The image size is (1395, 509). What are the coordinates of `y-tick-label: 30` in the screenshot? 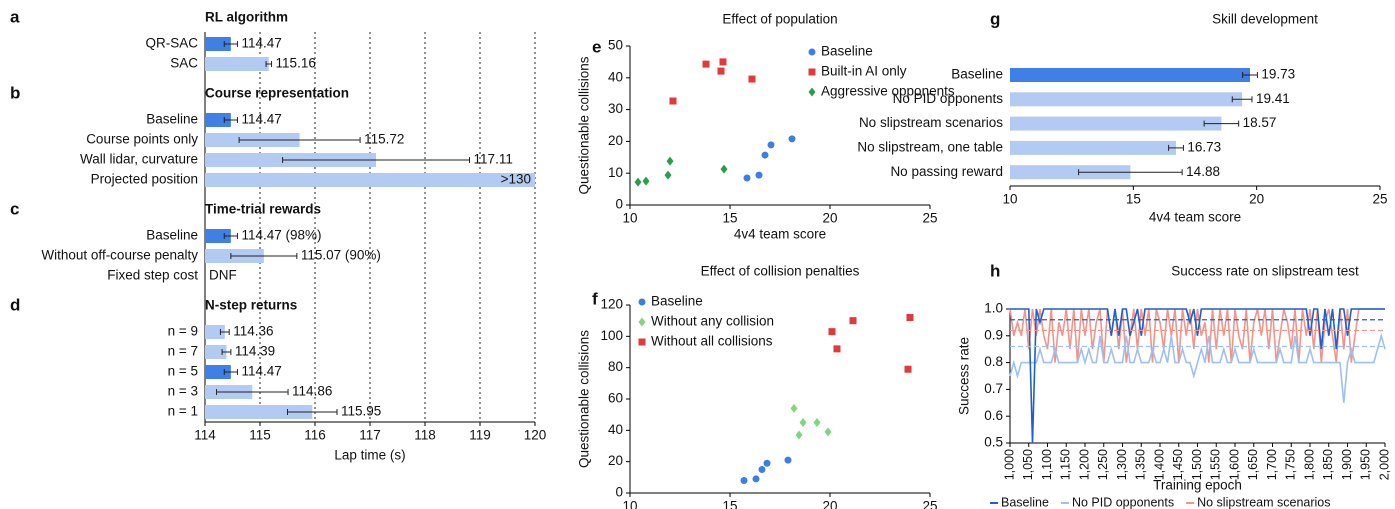 It's located at (615, 108).